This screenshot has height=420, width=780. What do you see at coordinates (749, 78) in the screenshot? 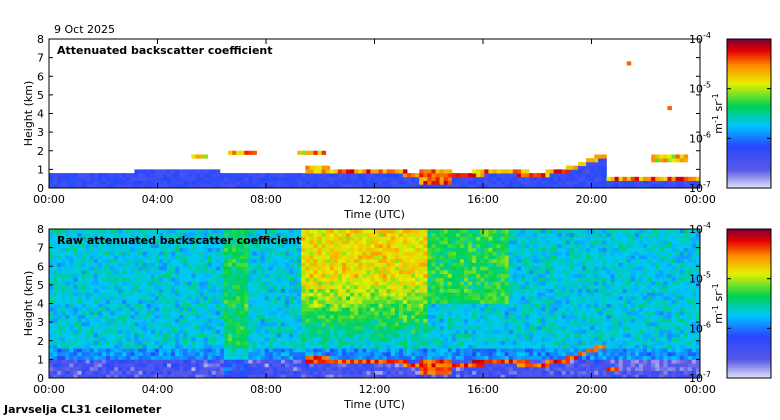
I see `colorbar-step` at bounding box center [749, 78].